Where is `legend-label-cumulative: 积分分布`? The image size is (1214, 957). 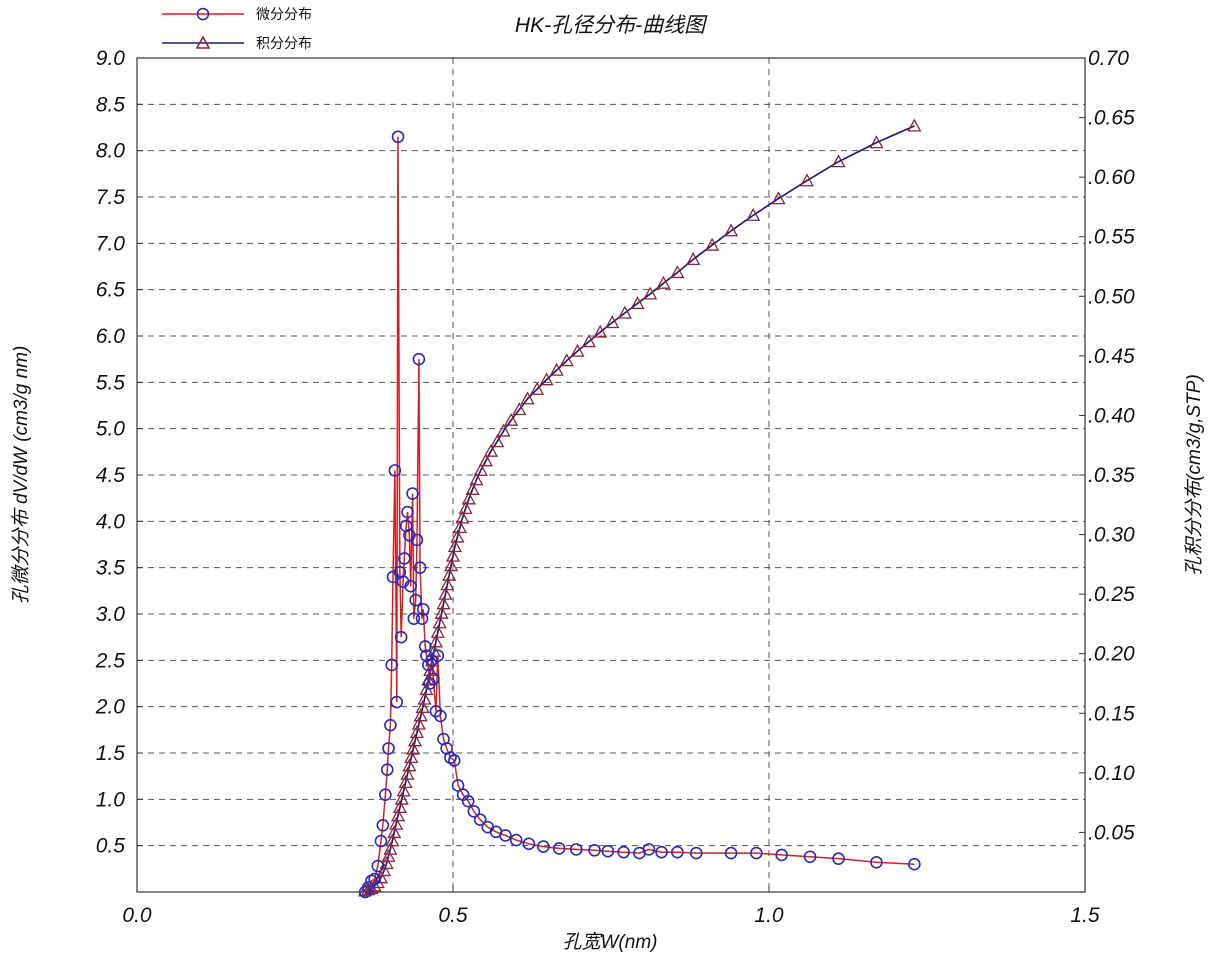
legend-label-cumulative: 积分分布 is located at coordinates (284, 43).